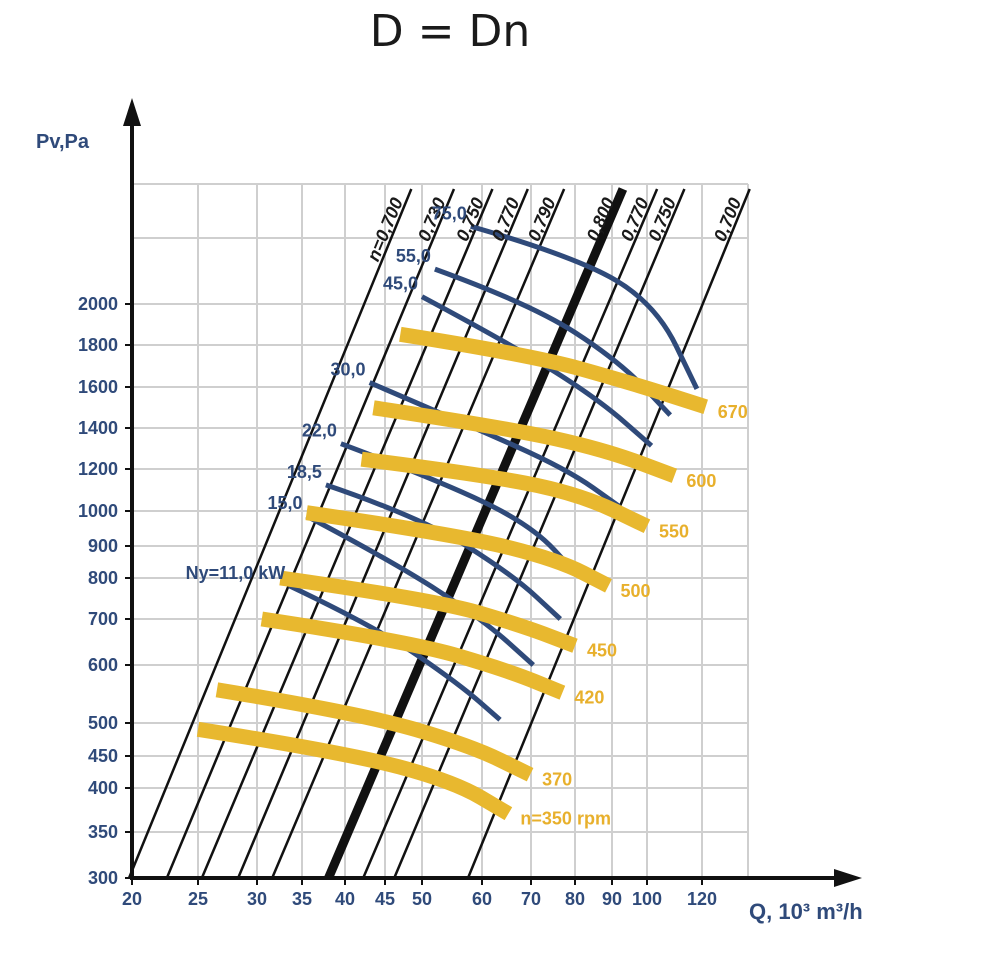 This screenshot has height=962, width=982. Describe the element at coordinates (348, 370) in the screenshot. I see `power-label: 30,0` at that location.